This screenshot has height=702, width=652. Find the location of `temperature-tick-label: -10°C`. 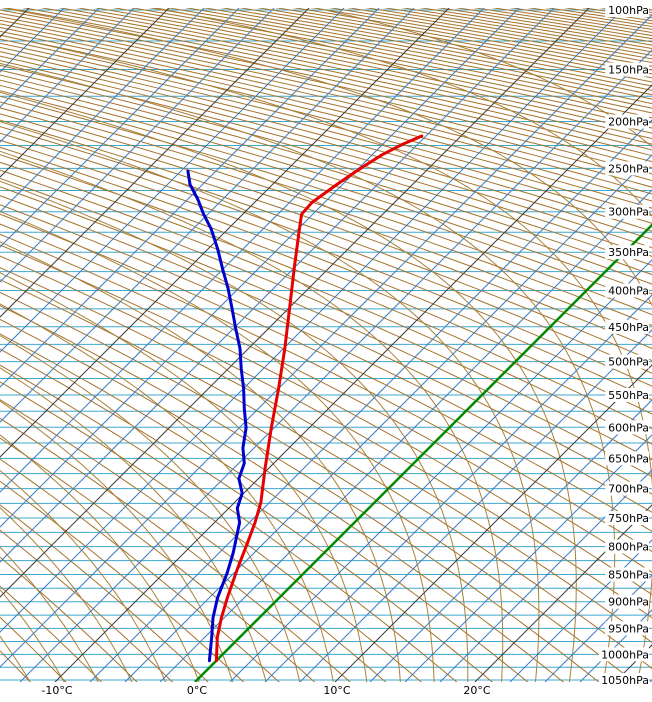

temperature-tick-label: -10°C is located at coordinates (56, 690).